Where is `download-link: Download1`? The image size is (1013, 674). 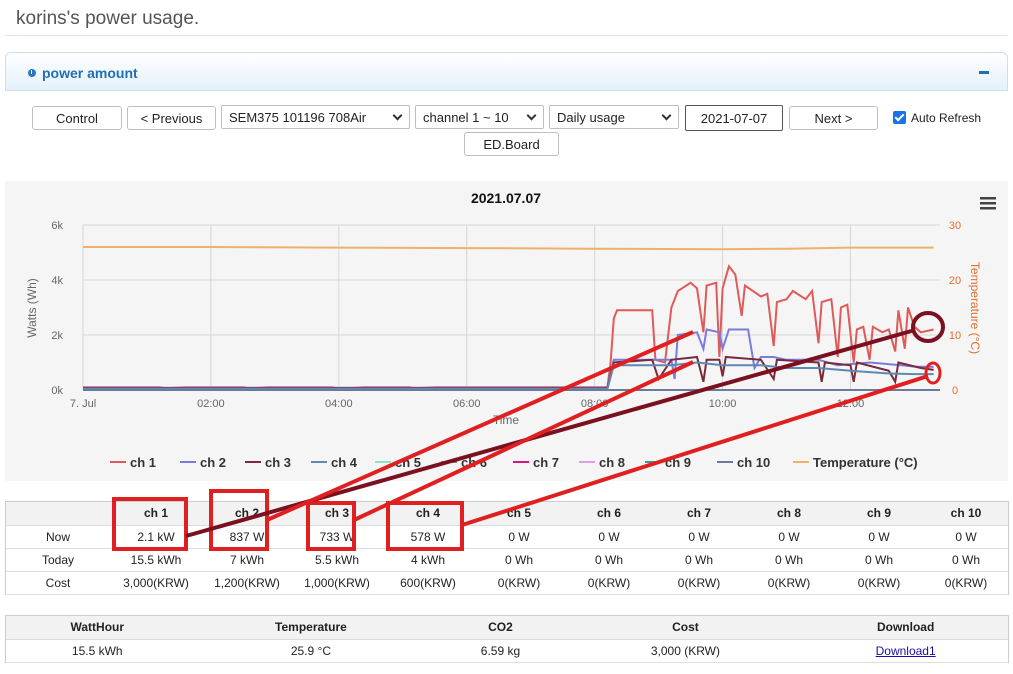 download-link: Download1 is located at coordinates (905, 650).